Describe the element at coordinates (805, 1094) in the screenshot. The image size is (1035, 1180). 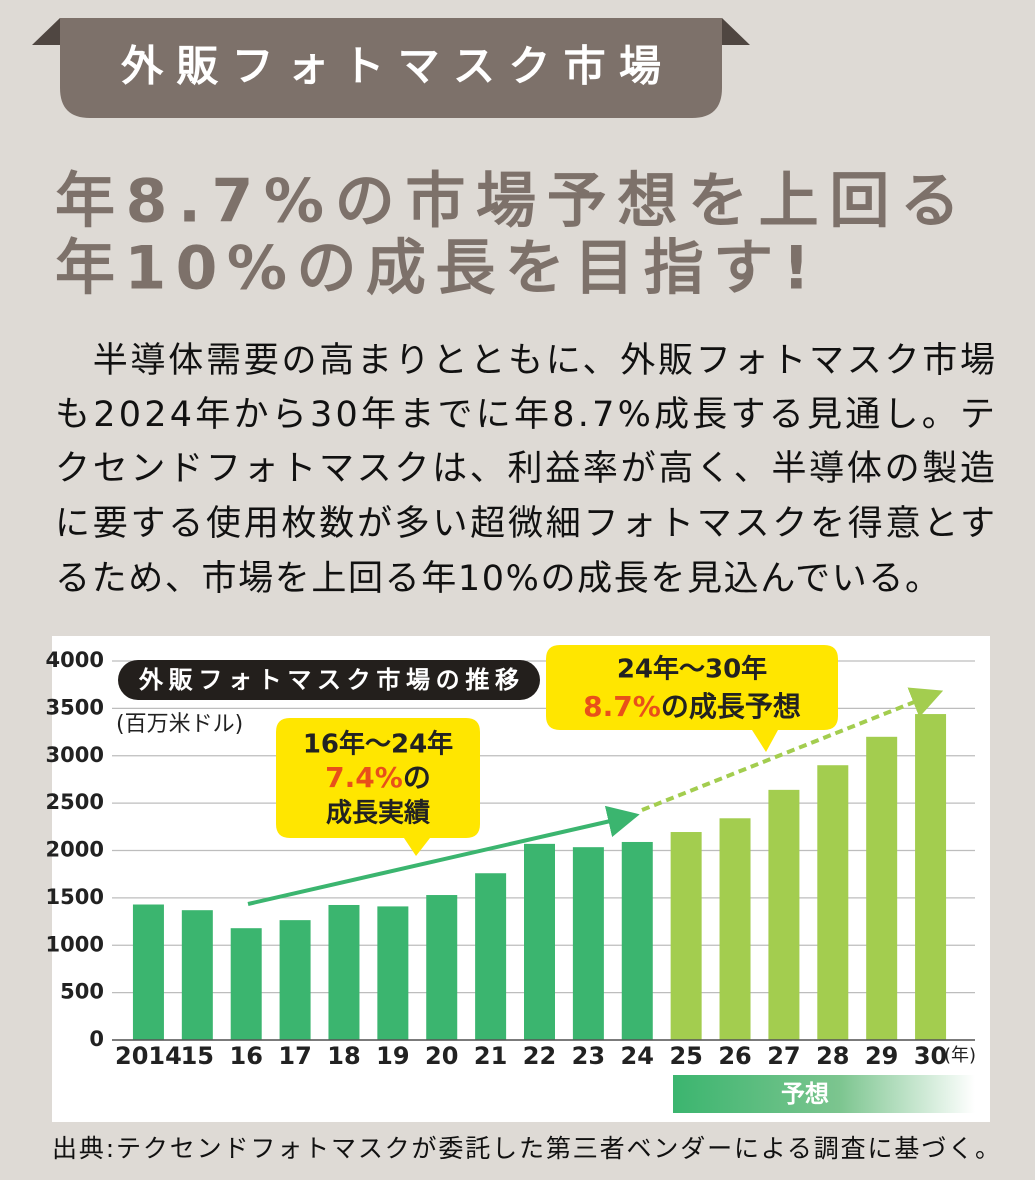
I see `forecast-label: 予想` at that location.